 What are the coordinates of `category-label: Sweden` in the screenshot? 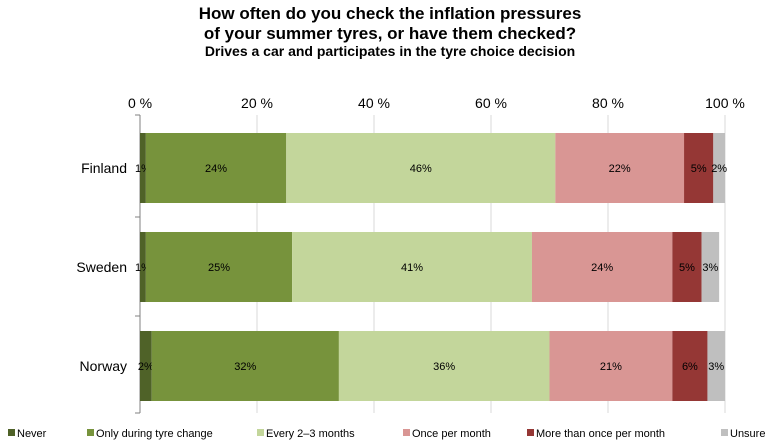 It's located at (101, 267).